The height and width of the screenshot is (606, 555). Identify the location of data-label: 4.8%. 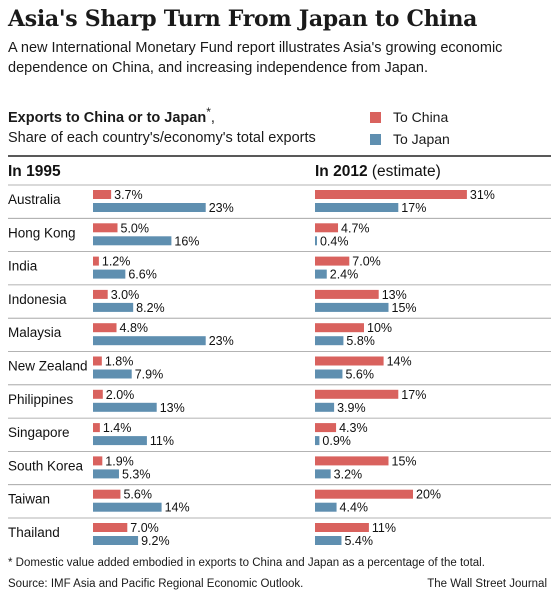
(134, 328).